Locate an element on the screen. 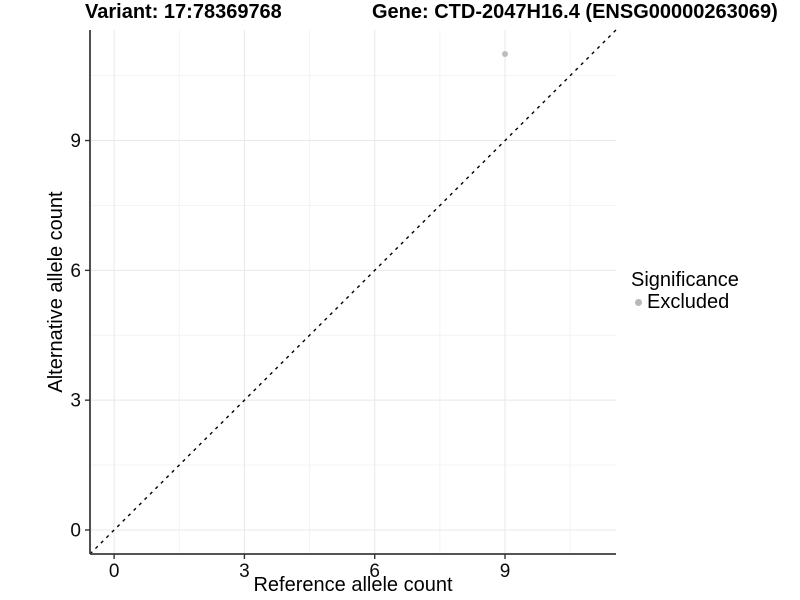  legend-key-point-icon is located at coordinates (638, 302).